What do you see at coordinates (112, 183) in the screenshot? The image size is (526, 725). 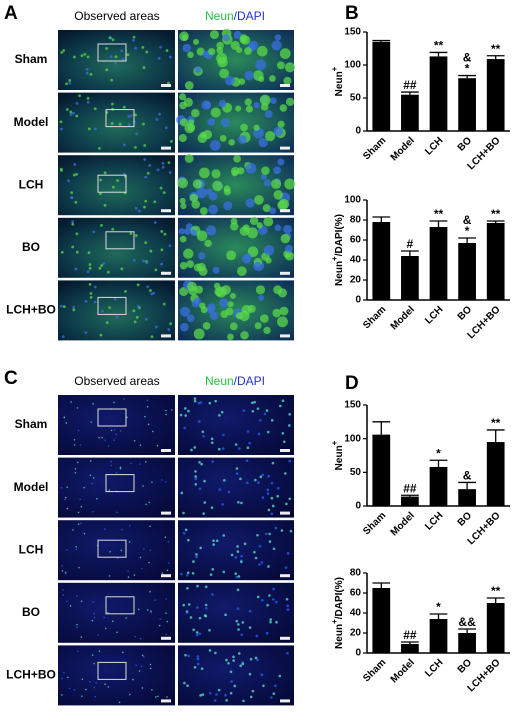 I see `roi-box` at bounding box center [112, 183].